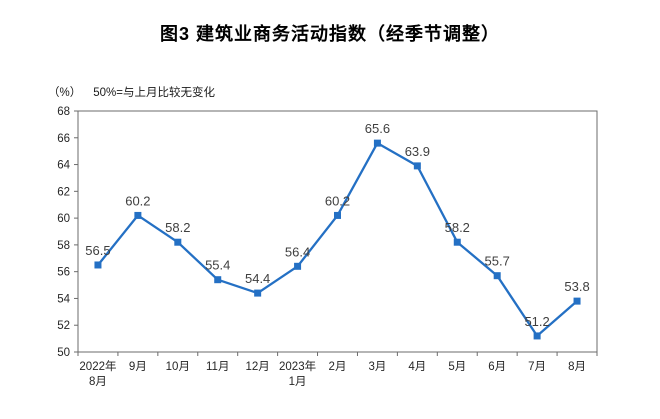 The image size is (660, 419). Describe the element at coordinates (63, 139) in the screenshot. I see `y-axis-tick-label: 66` at that location.